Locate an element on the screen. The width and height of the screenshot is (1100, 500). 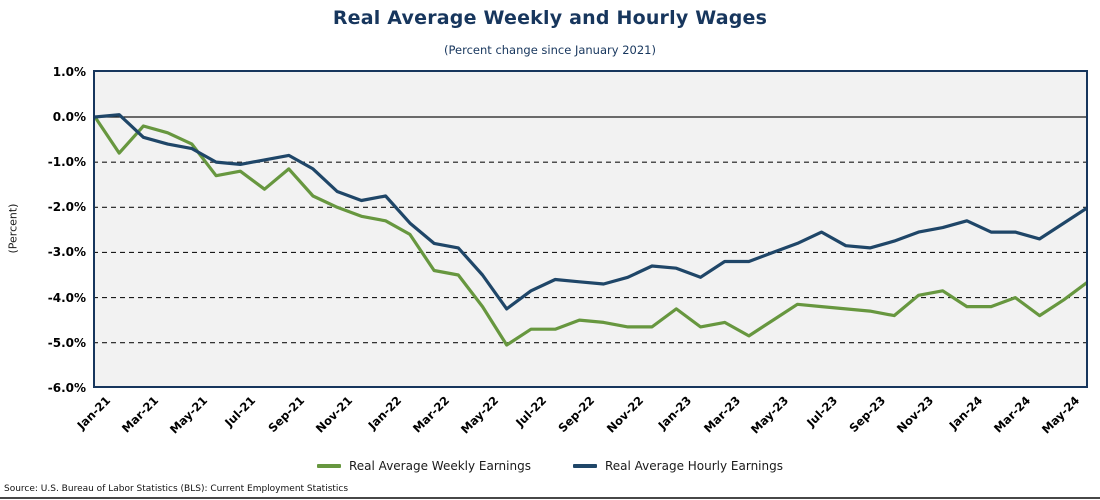
bottom-divider is located at coordinates (550, 498).